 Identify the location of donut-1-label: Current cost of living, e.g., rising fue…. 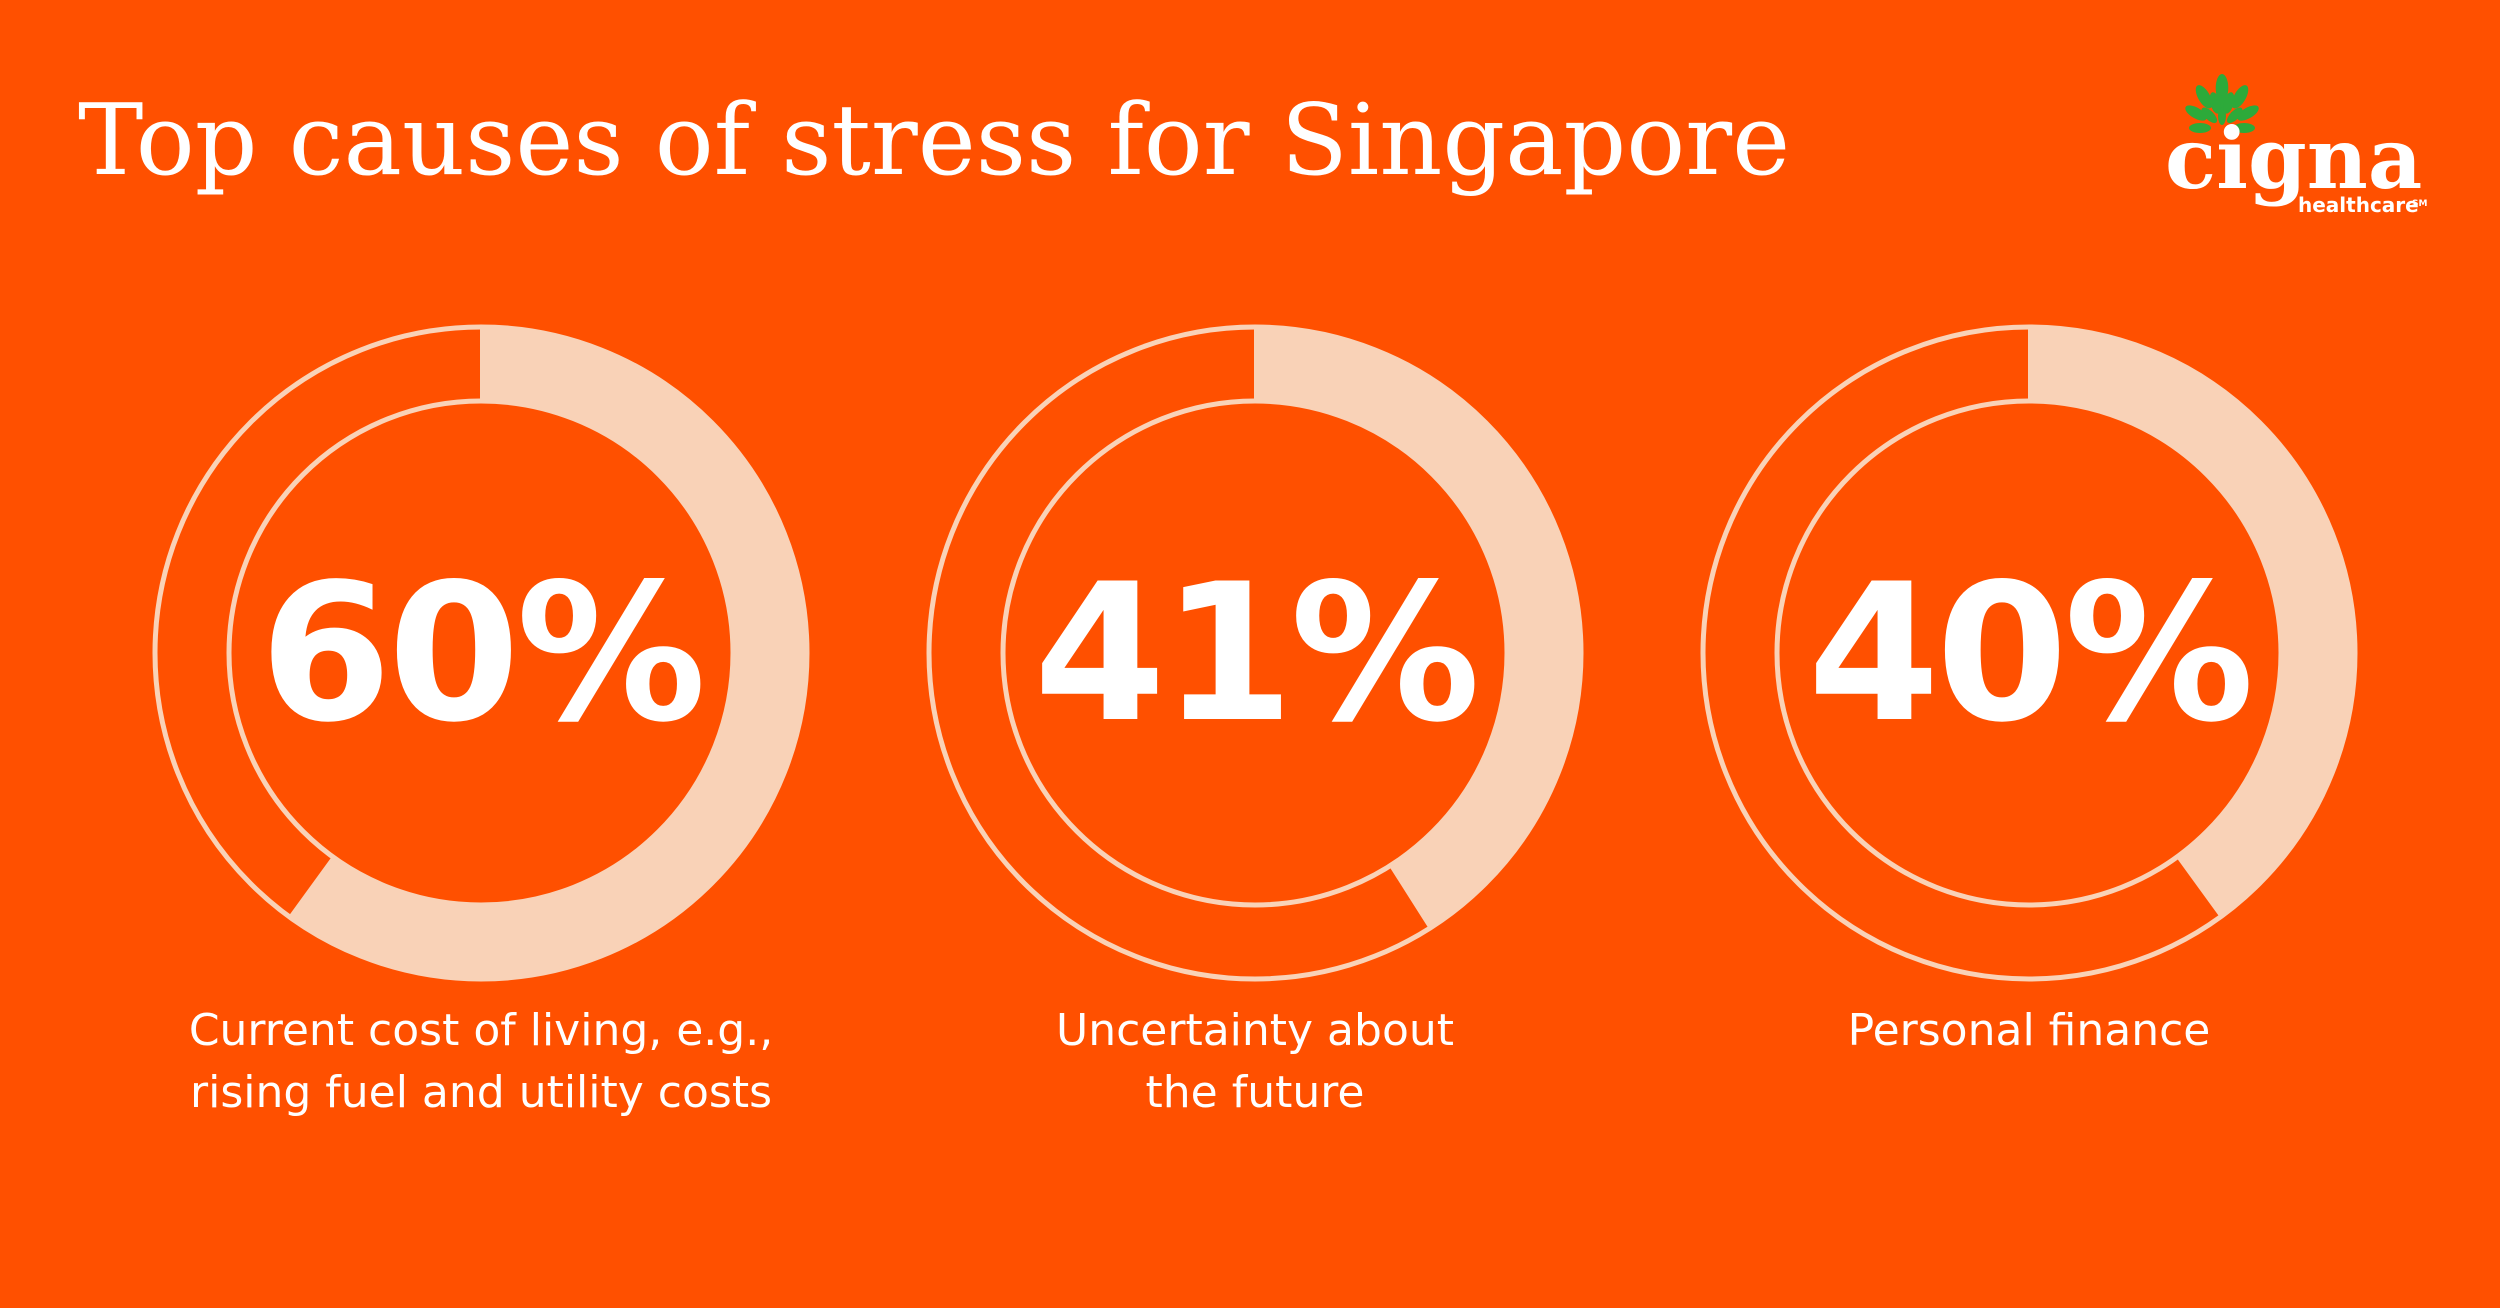
(481, 1062).